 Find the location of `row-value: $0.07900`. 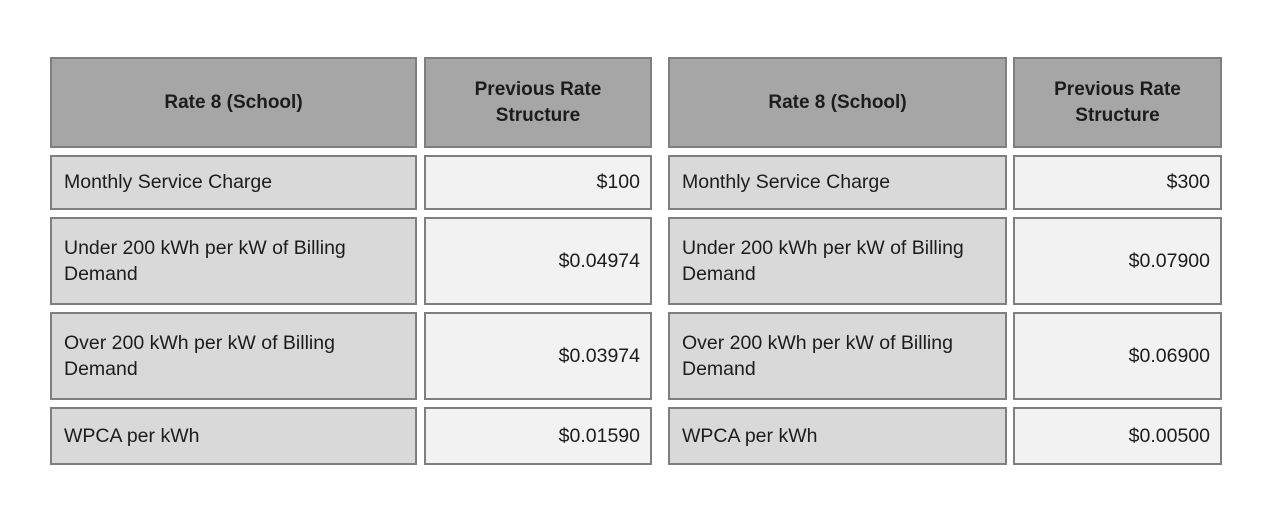

row-value: $0.07900 is located at coordinates (1169, 260).